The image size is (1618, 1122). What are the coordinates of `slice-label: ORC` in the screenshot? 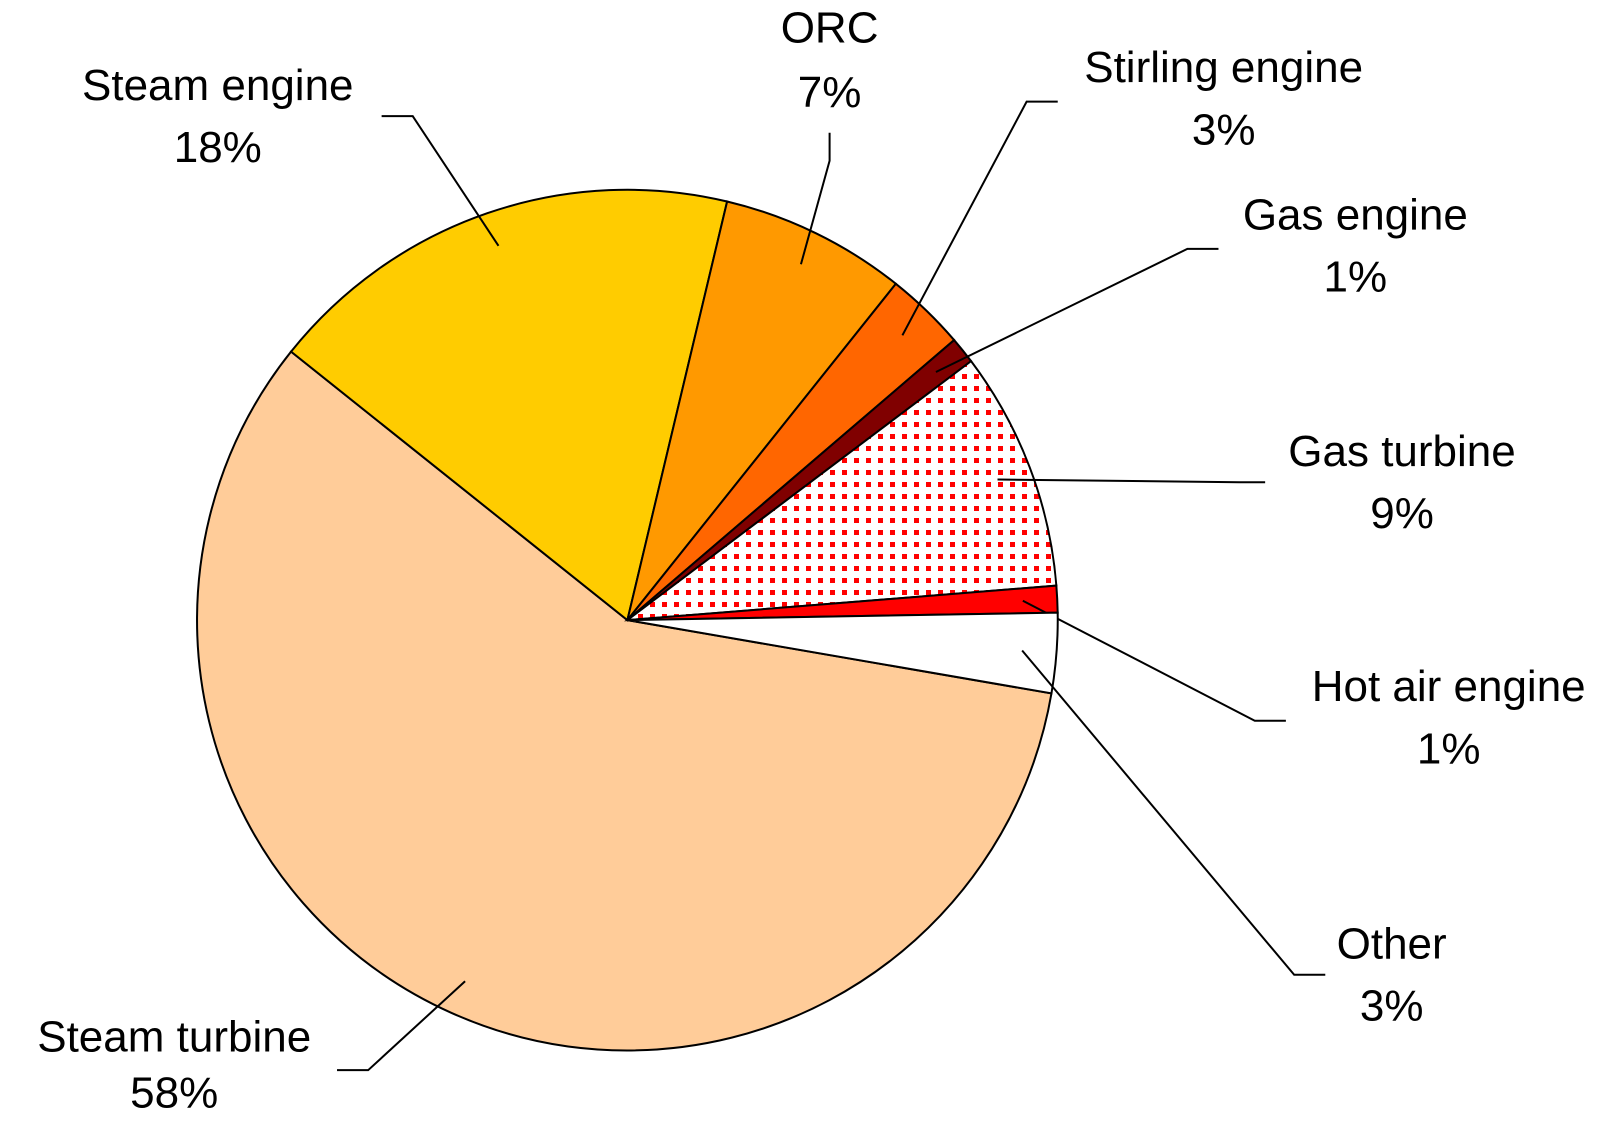 It's located at (830, 28).